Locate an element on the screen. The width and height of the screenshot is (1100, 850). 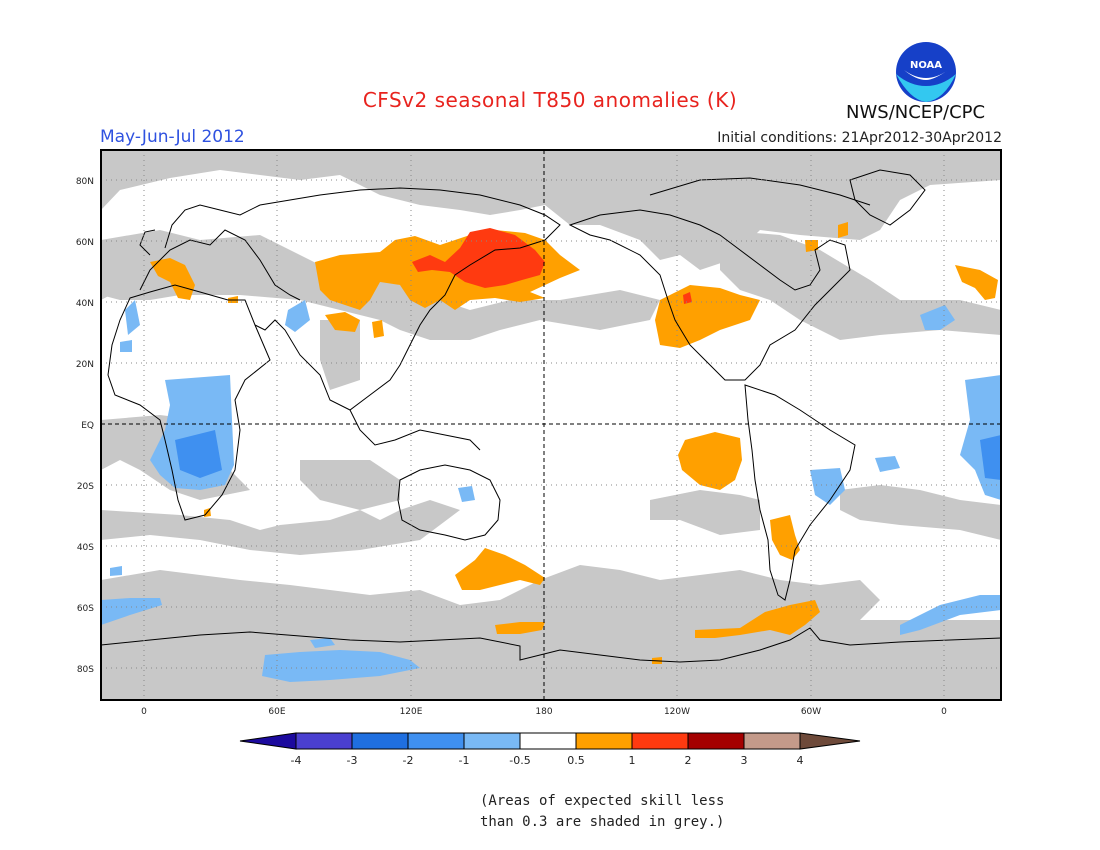
latitude-labels: 80N 60N 40N 20N EQ 20S 40S 60S 80S is located at coordinates (85, 426).